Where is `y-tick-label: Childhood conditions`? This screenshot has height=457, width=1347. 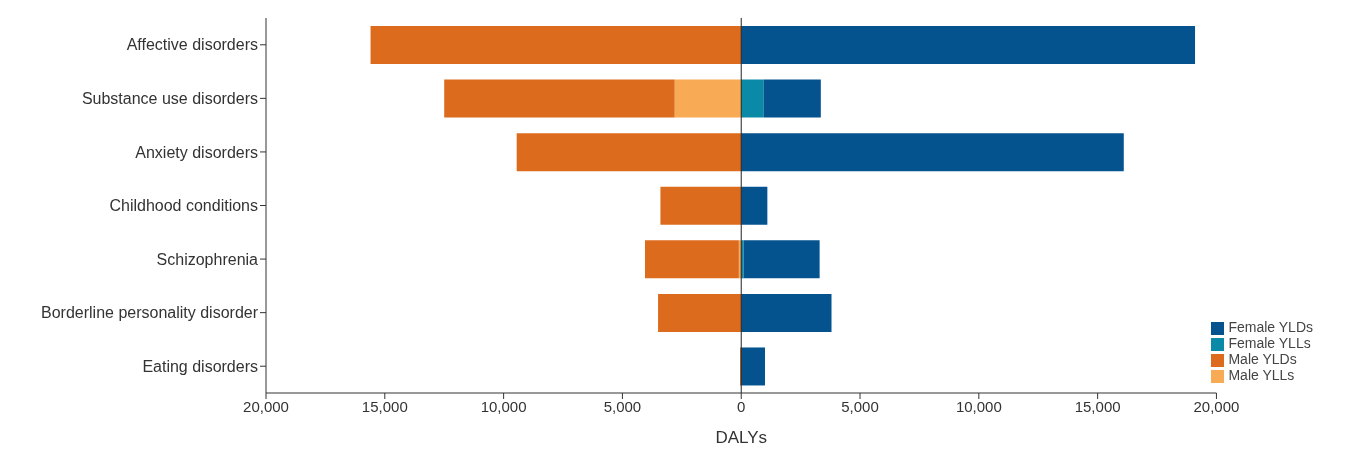
y-tick-label: Childhood conditions is located at coordinates (183, 206).